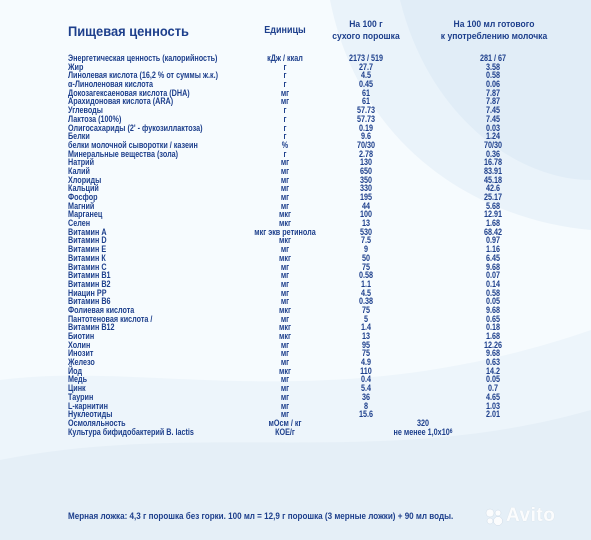  What do you see at coordinates (121, 101) in the screenshot?
I see `row-name: Арахидоновая кислота (ARA)` at bounding box center [121, 101].